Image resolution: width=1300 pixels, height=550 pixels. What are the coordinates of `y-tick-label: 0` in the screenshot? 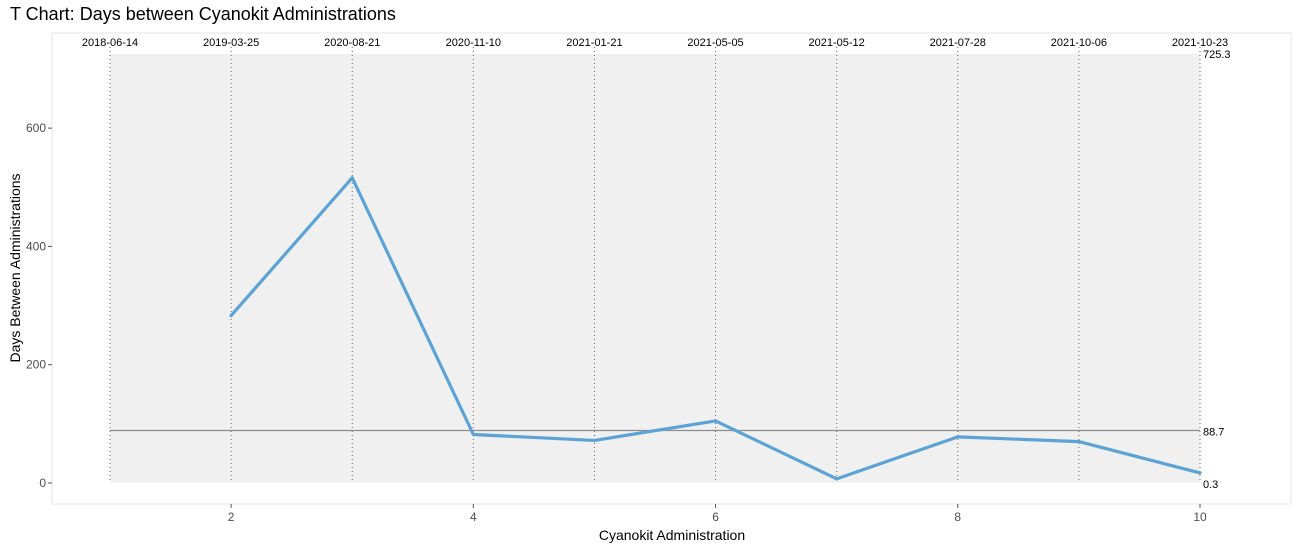 It's located at (42, 483).